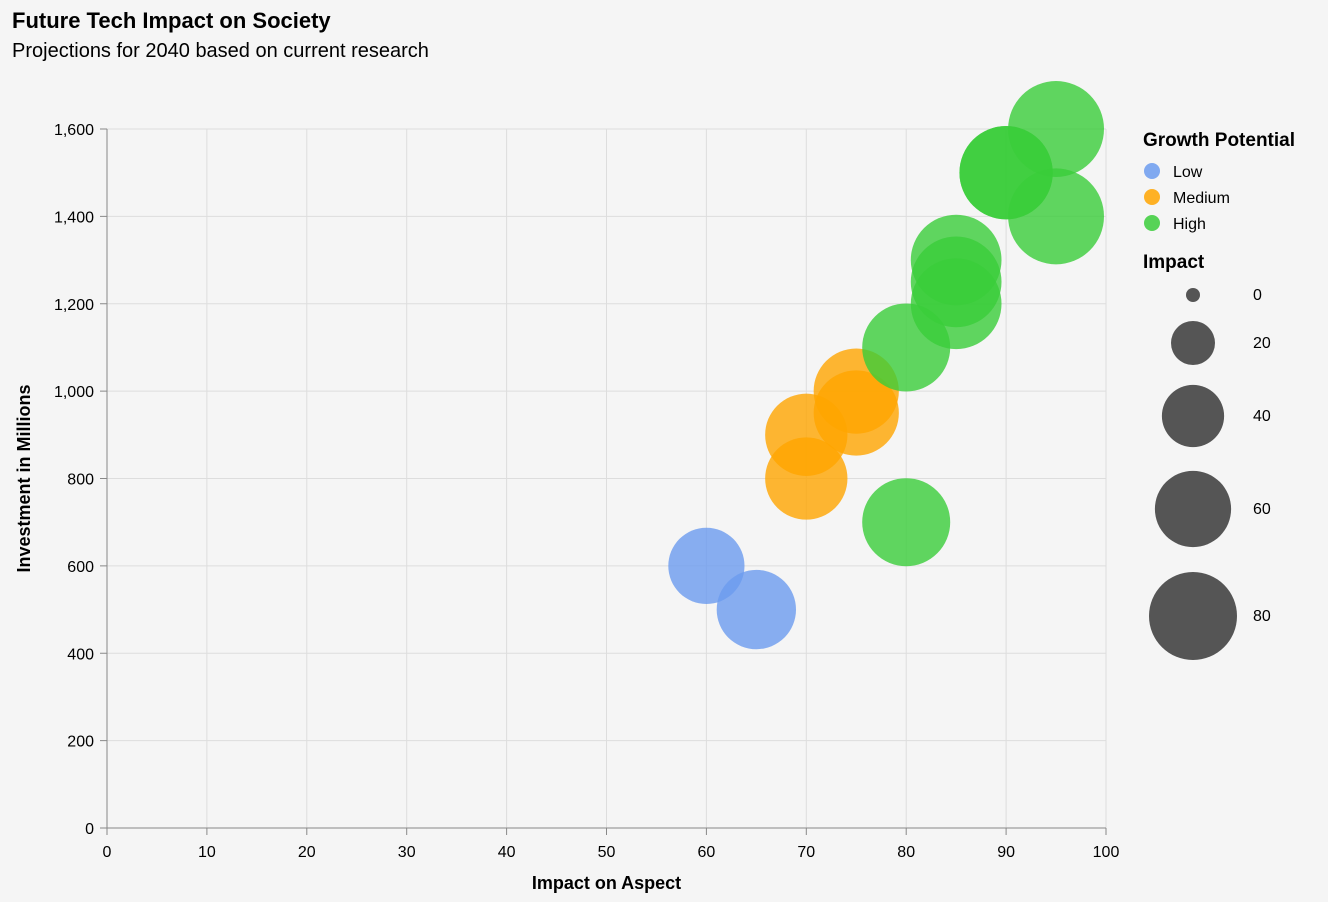  I want to click on size-legend-label: 80, so click(1262, 616).